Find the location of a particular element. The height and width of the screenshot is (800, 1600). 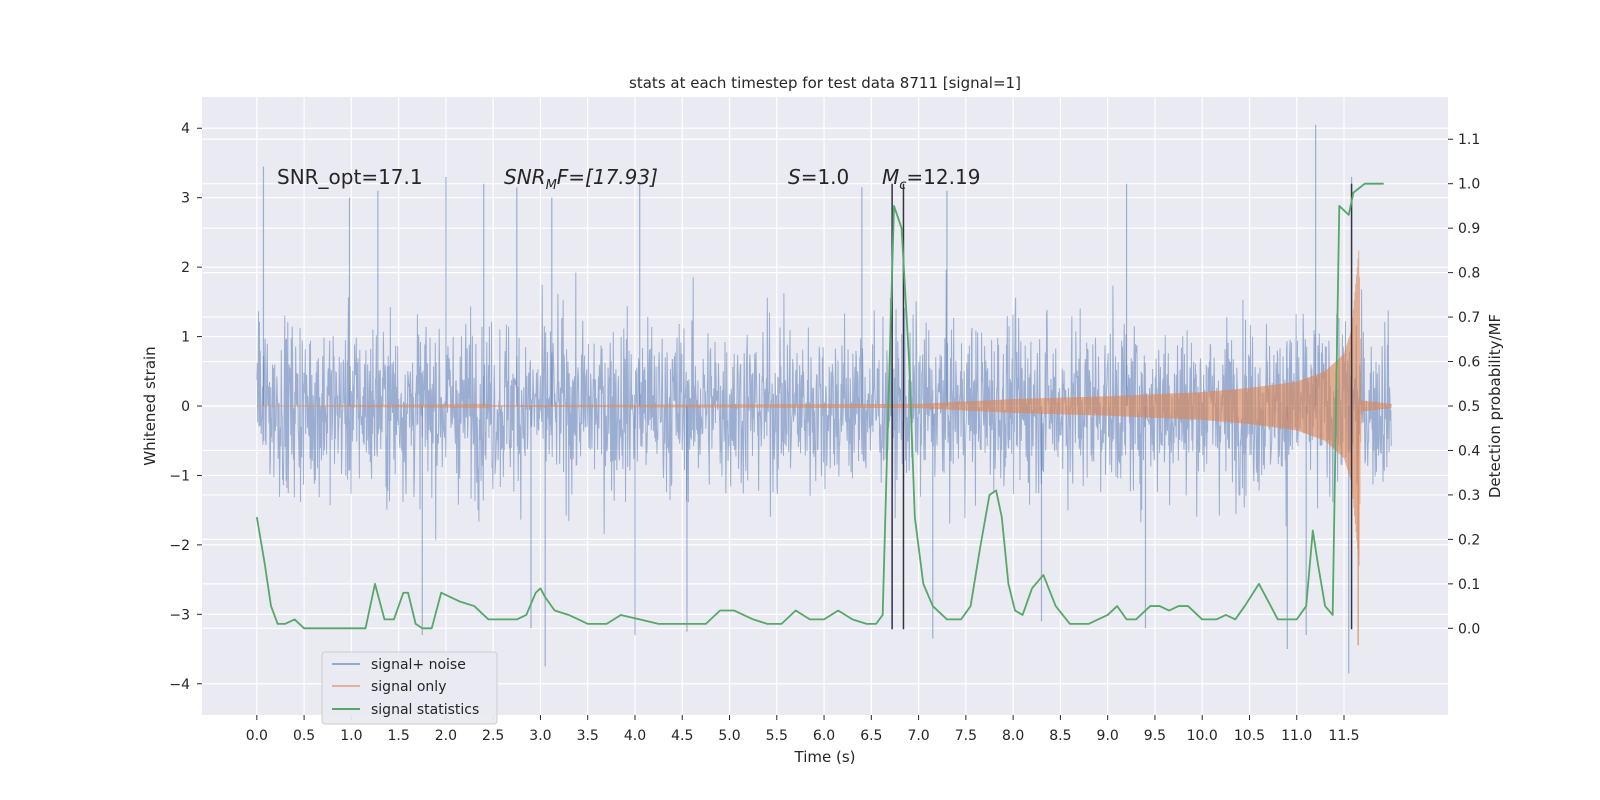

y-left-tick-label: 4 is located at coordinates (185, 129).